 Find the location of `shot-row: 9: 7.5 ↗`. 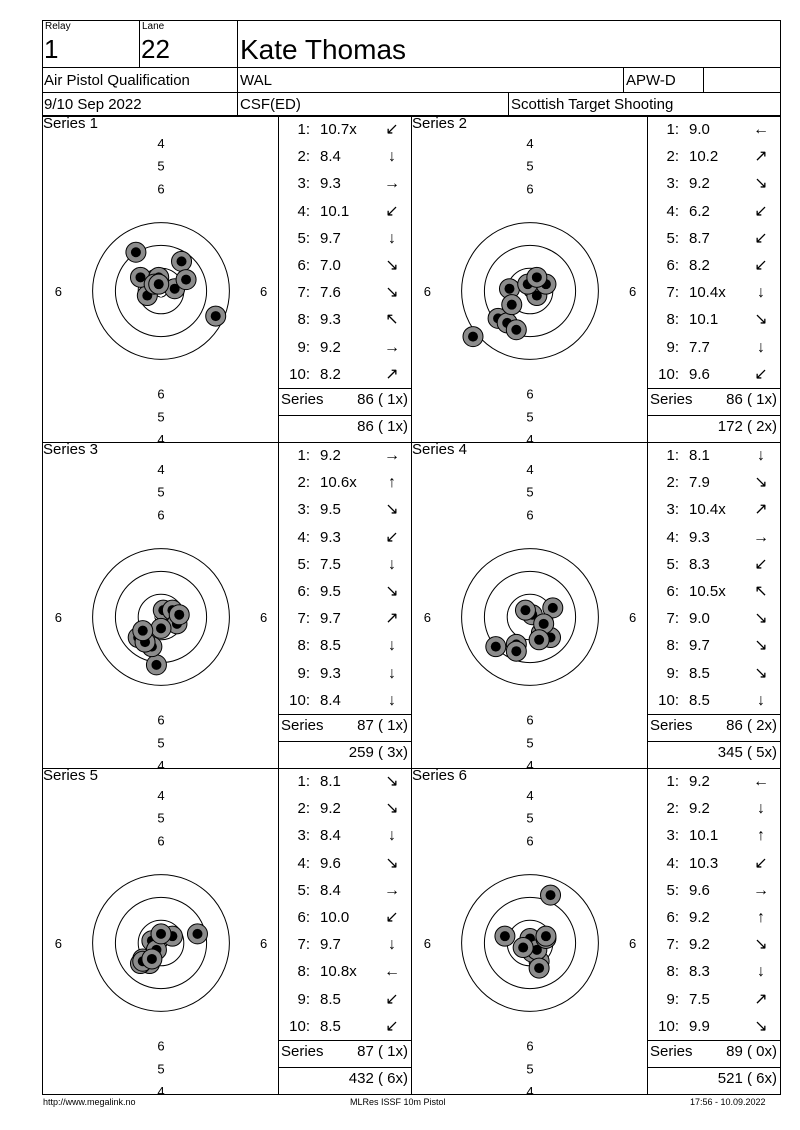

shot-row: 9: 7.5 ↗ is located at coordinates (714, 999).